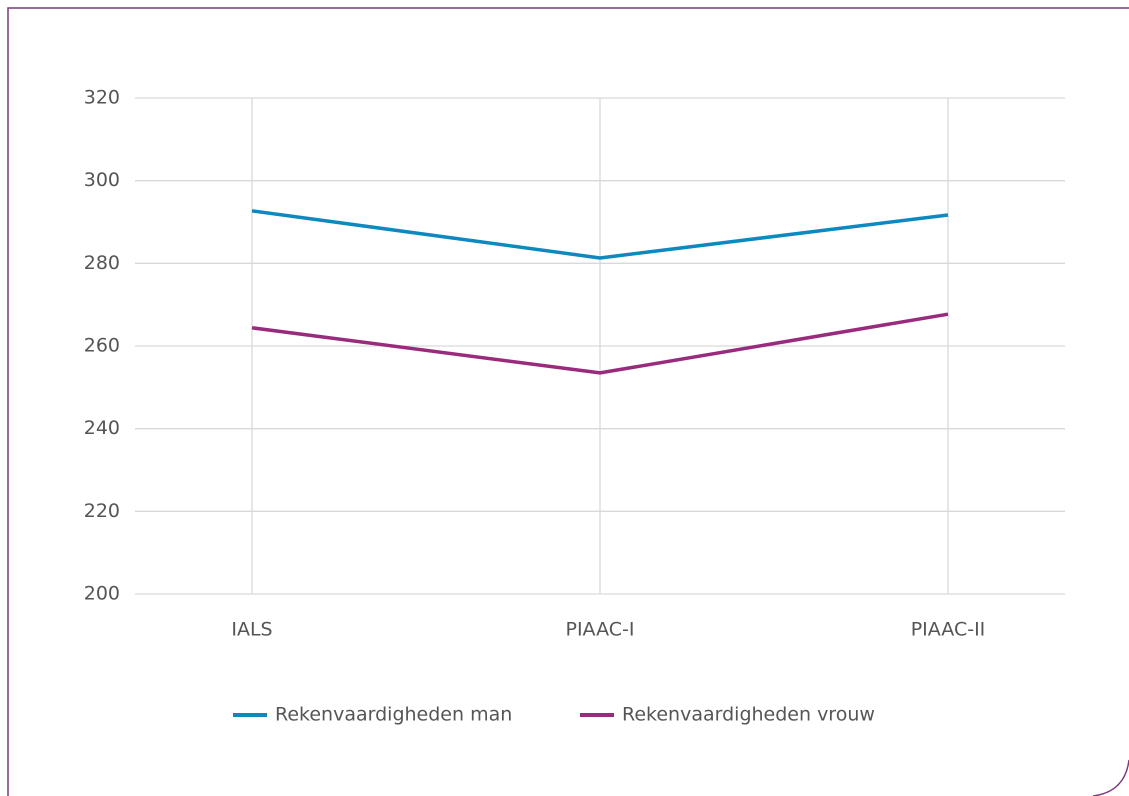  I want to click on x-tick-label: PIAAC-II, so click(948, 630).